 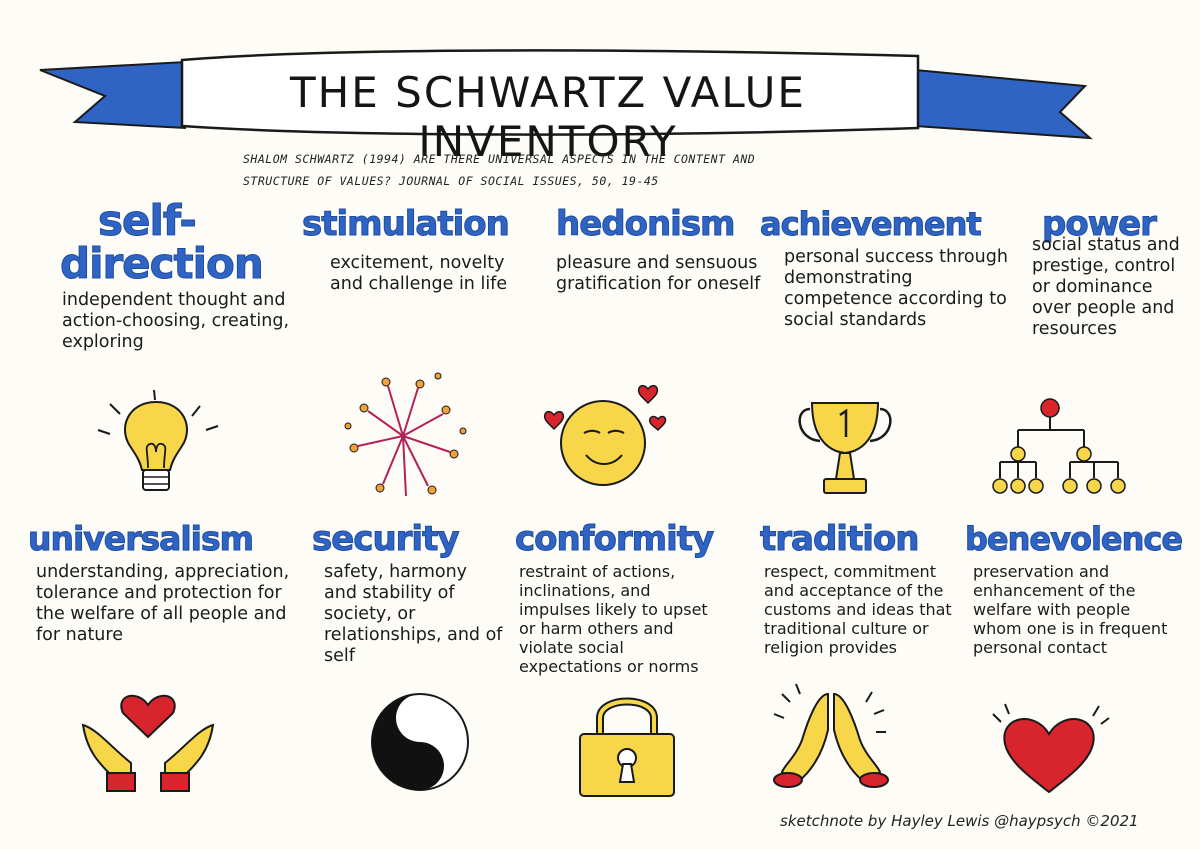 What do you see at coordinates (148, 220) in the screenshot?
I see `value-name: self-` at bounding box center [148, 220].